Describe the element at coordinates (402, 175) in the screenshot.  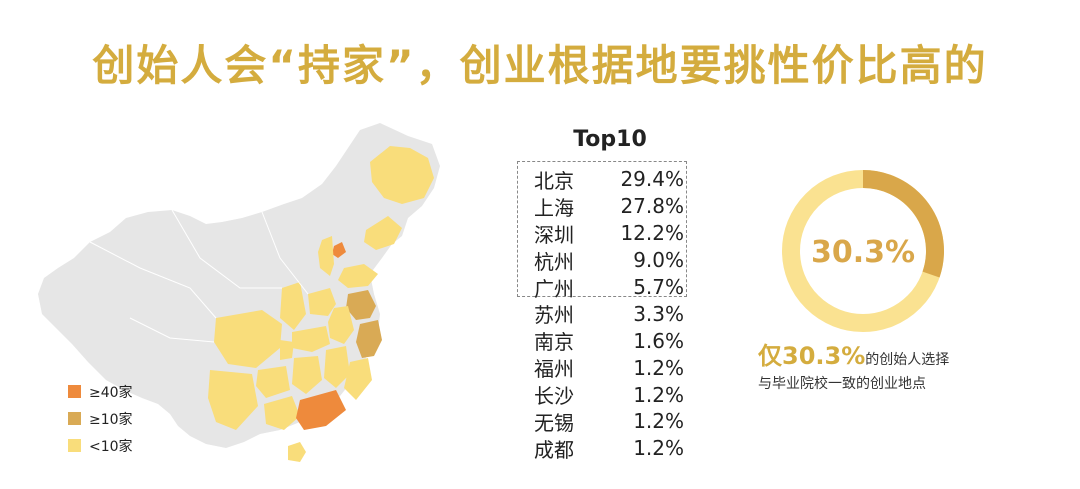
I see `region-heilongjiang` at that location.